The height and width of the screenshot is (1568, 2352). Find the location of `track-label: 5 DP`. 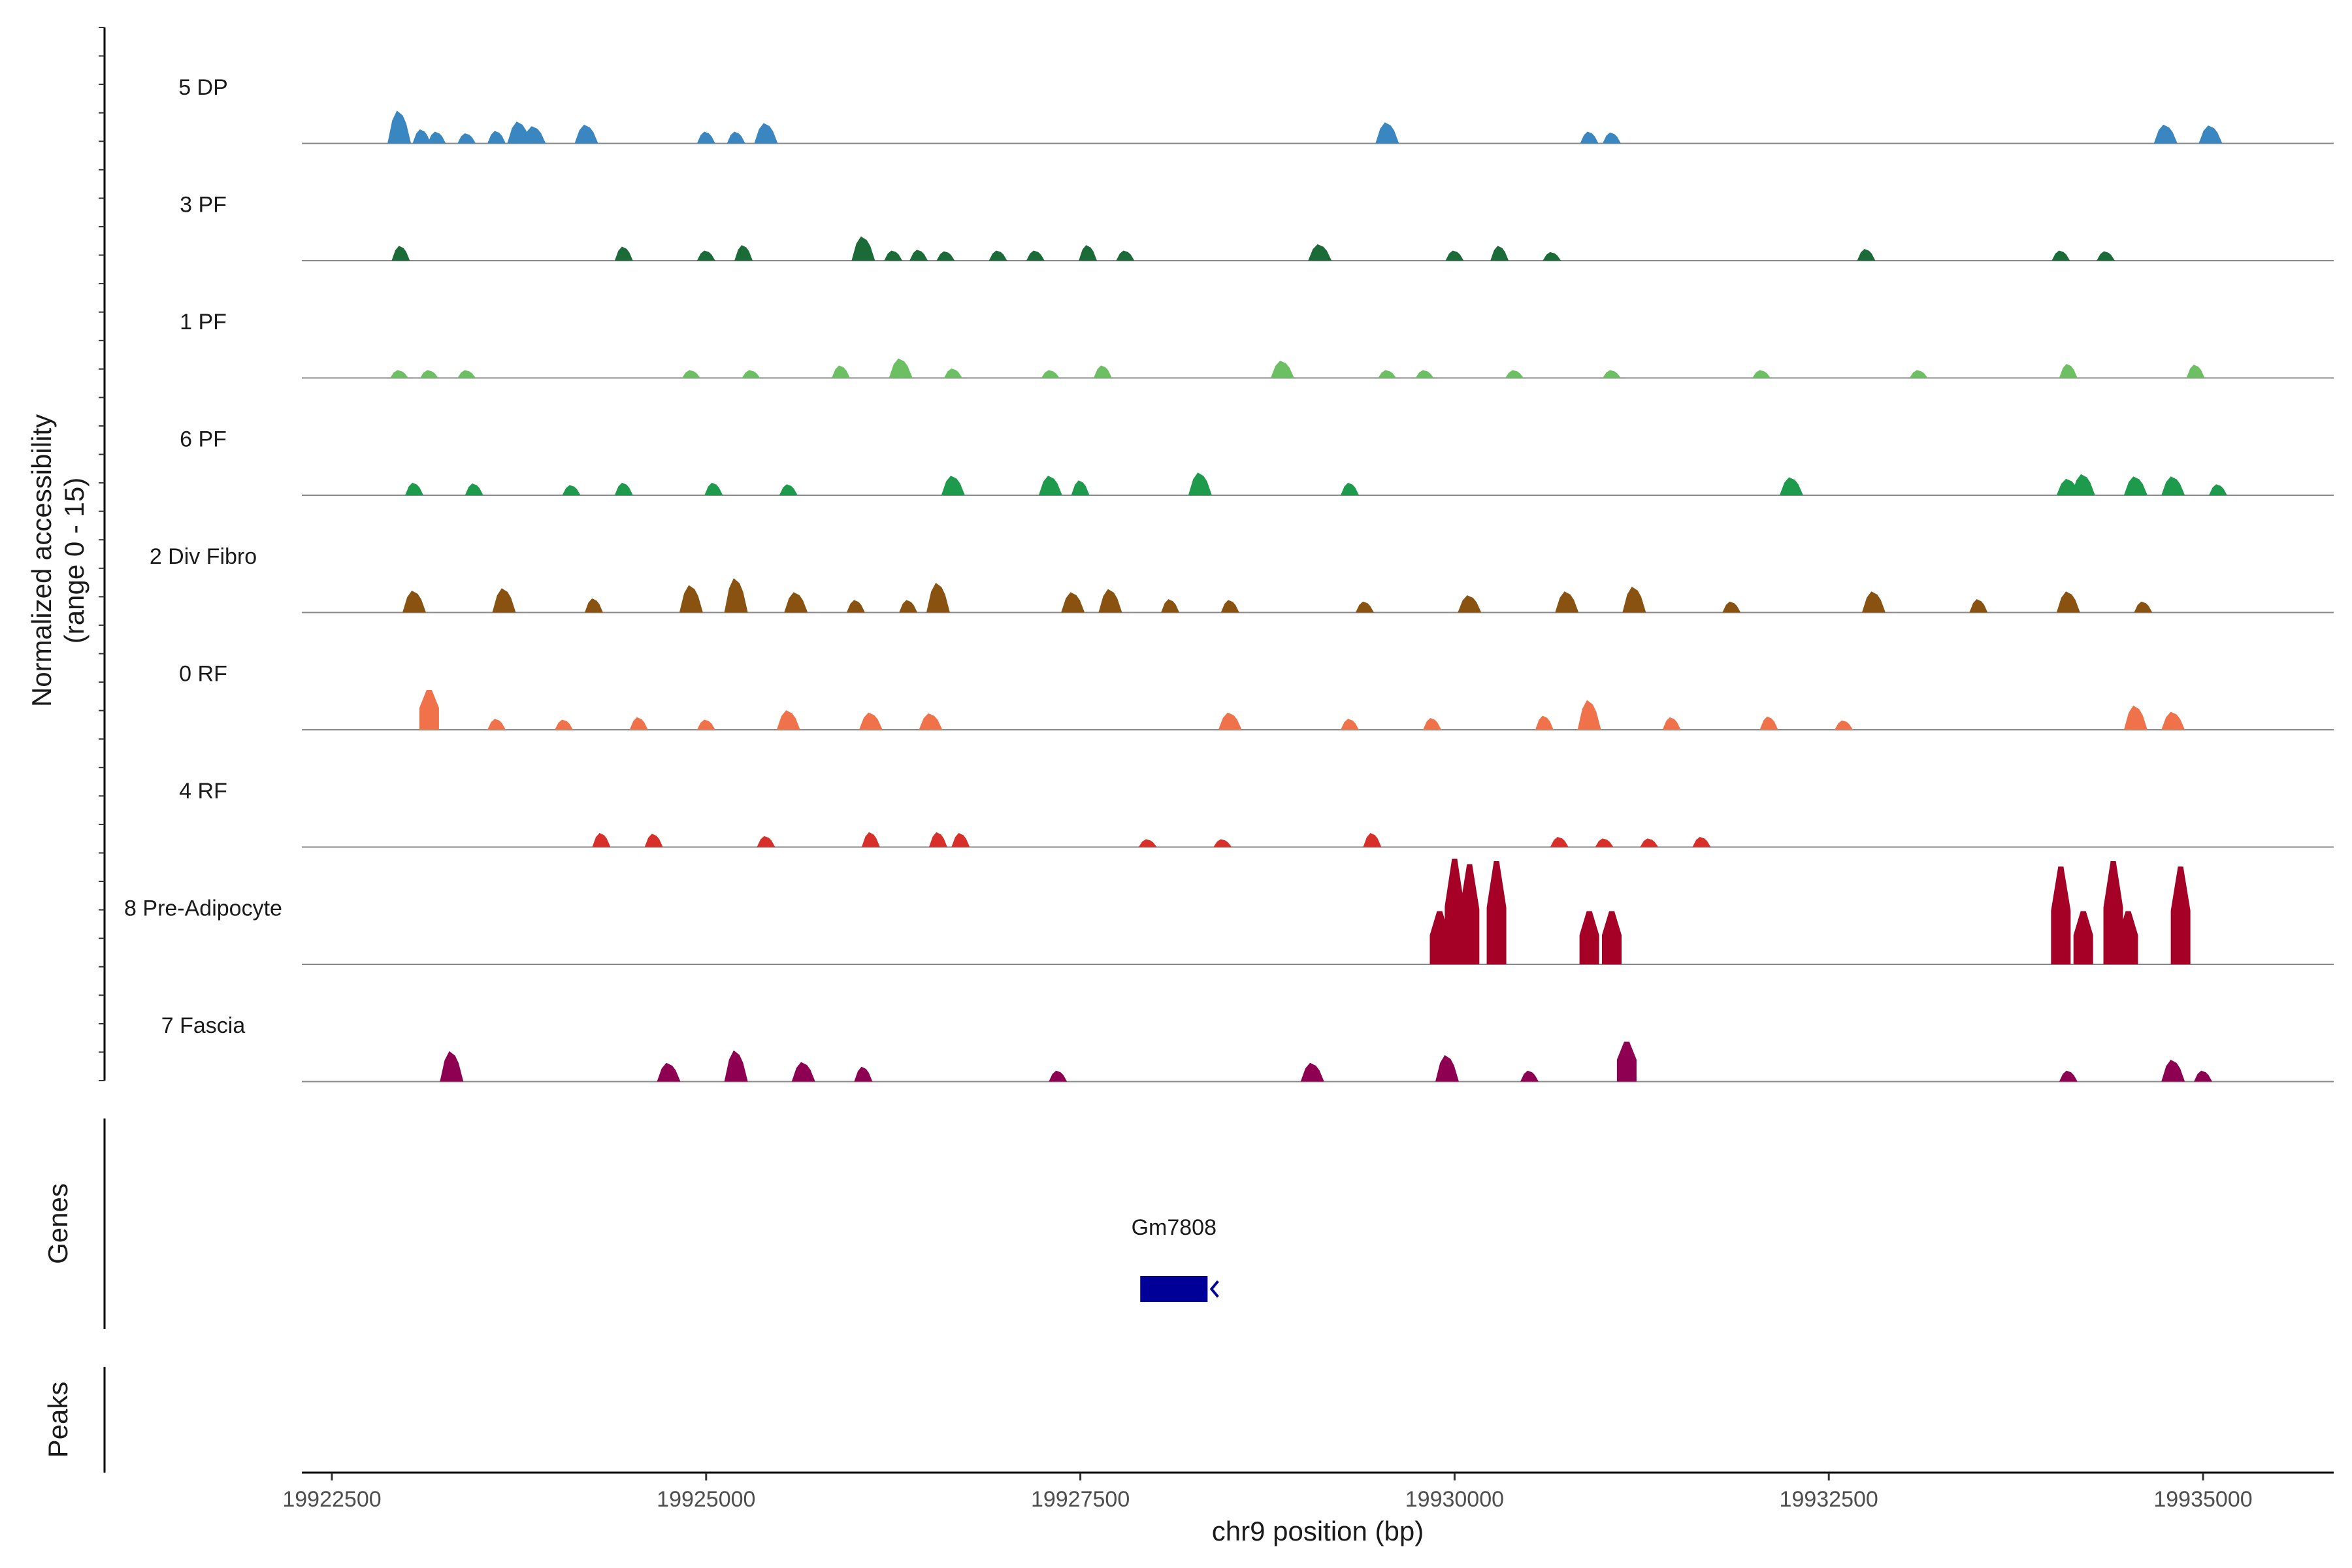

track-label: 5 DP is located at coordinates (203, 87).